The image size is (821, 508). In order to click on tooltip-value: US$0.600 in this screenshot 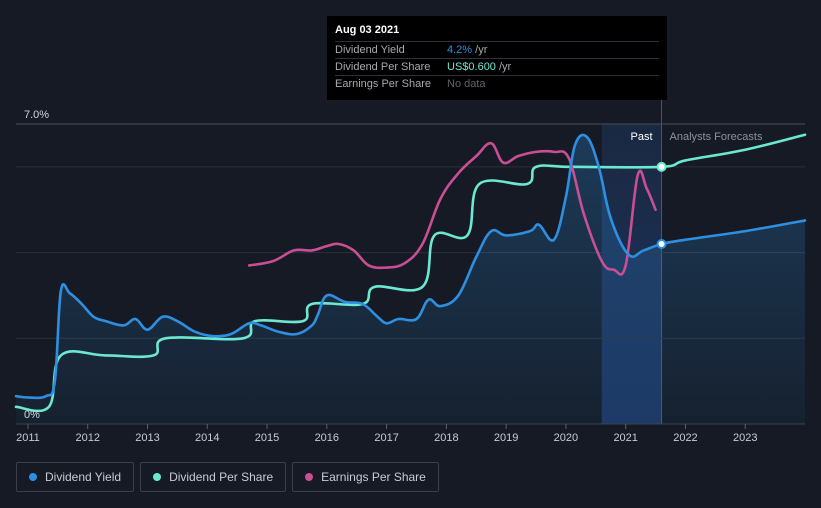, I will do `click(471, 67)`.